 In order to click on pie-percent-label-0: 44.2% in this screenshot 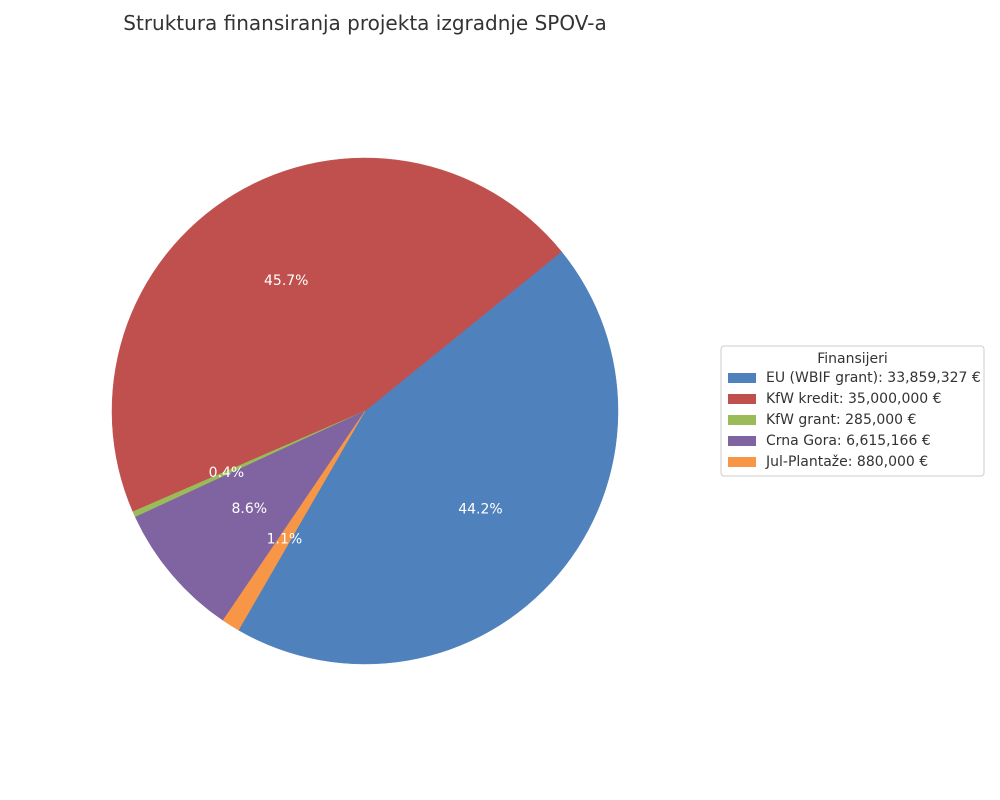, I will do `click(480, 510)`.